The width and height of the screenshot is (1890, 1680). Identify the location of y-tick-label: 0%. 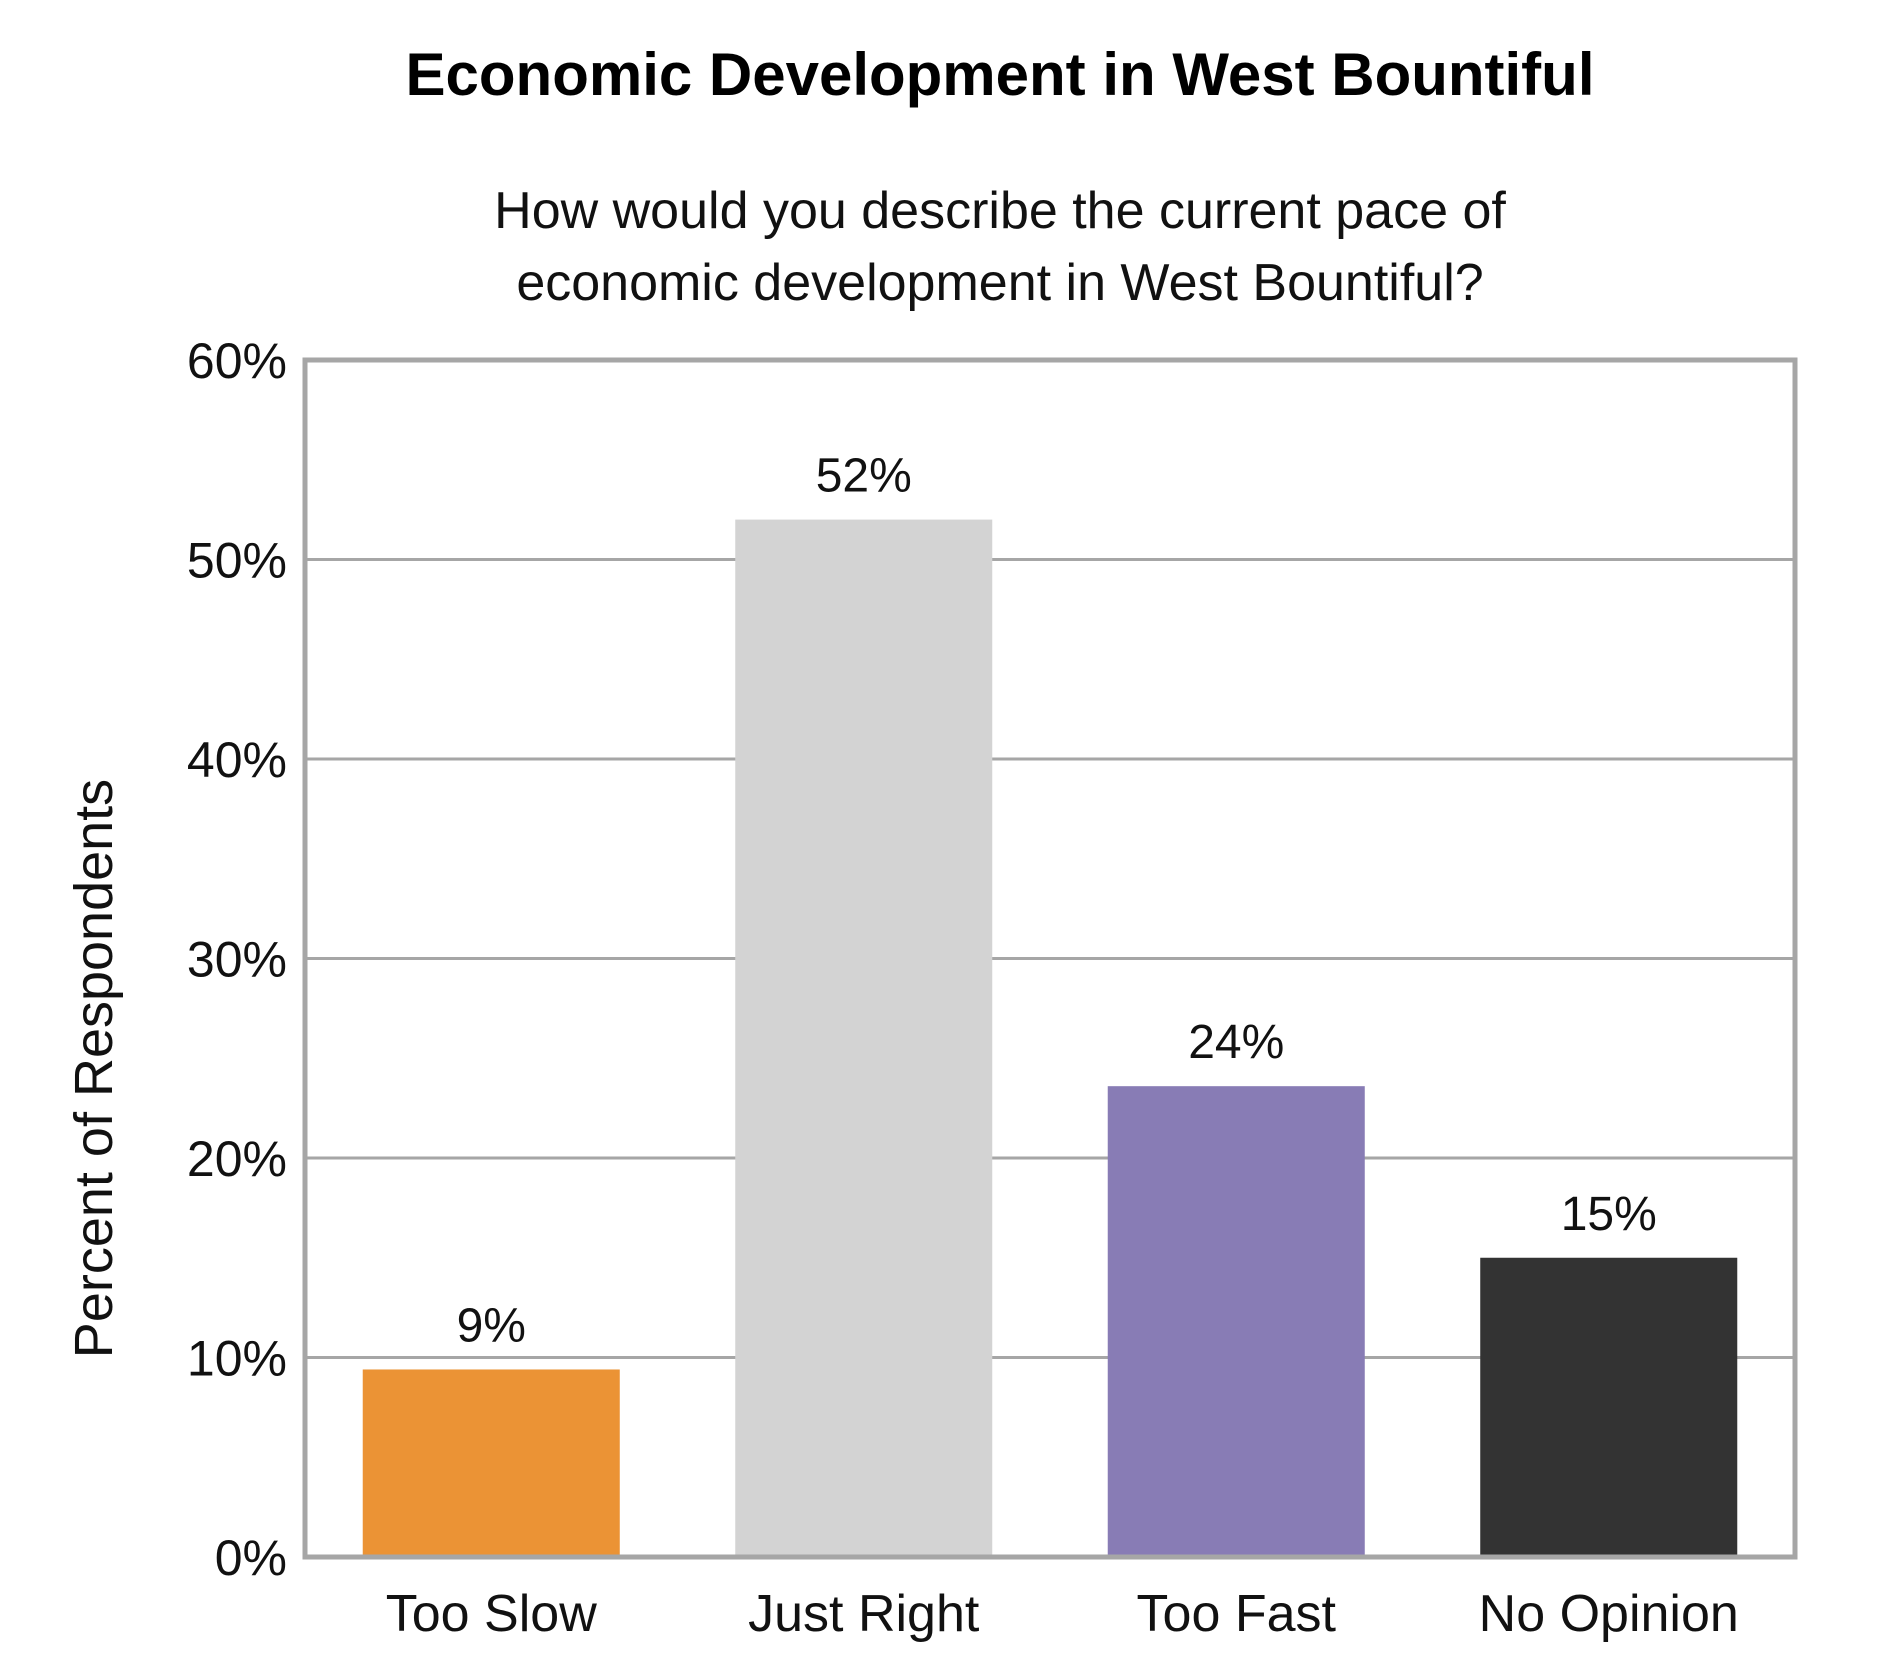
(251, 1558).